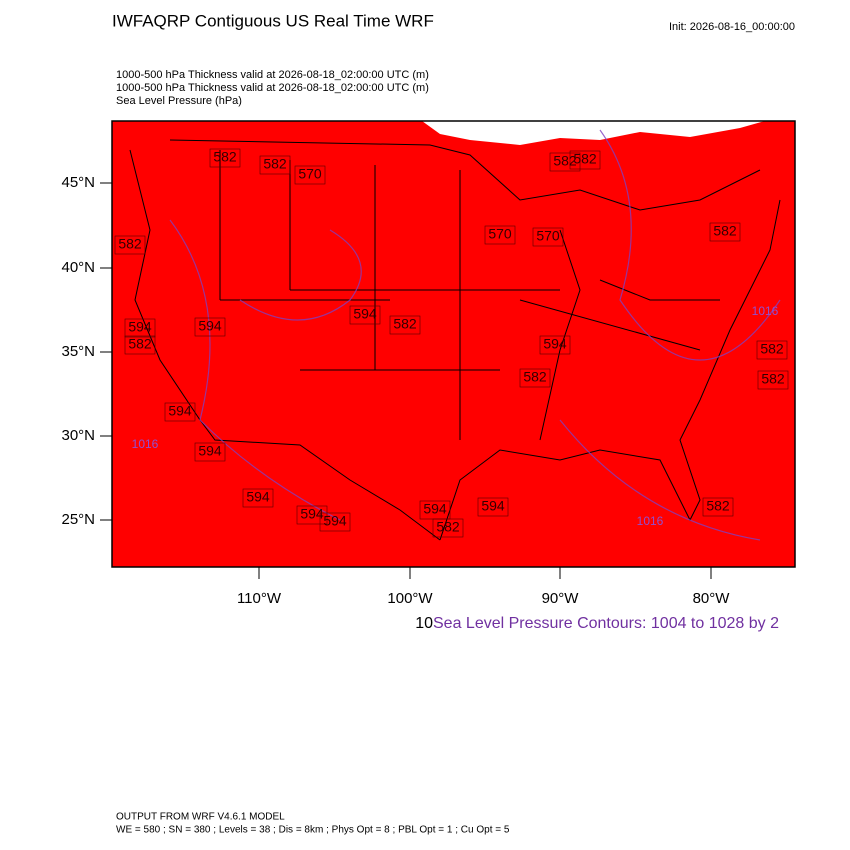  I want to click on lat-label: 45°N, so click(78, 182).